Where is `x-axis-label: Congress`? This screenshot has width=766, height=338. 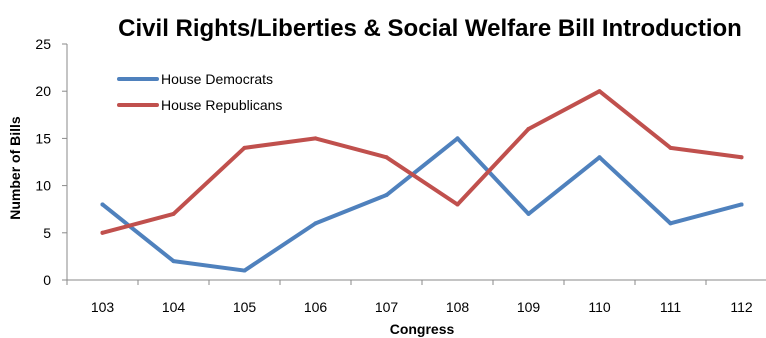
x-axis-label: Congress is located at coordinates (422, 329).